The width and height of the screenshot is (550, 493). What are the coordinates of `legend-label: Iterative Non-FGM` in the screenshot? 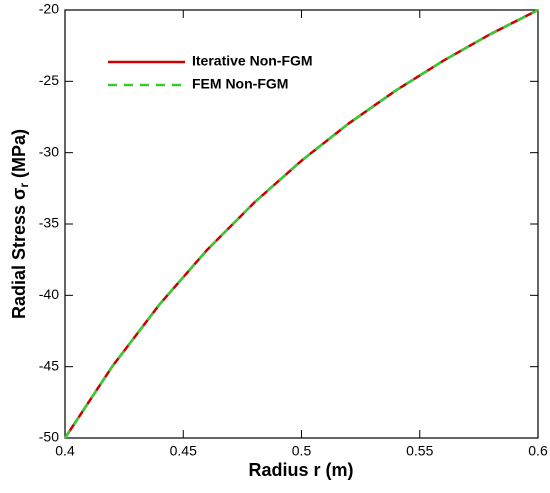 It's located at (252, 61).